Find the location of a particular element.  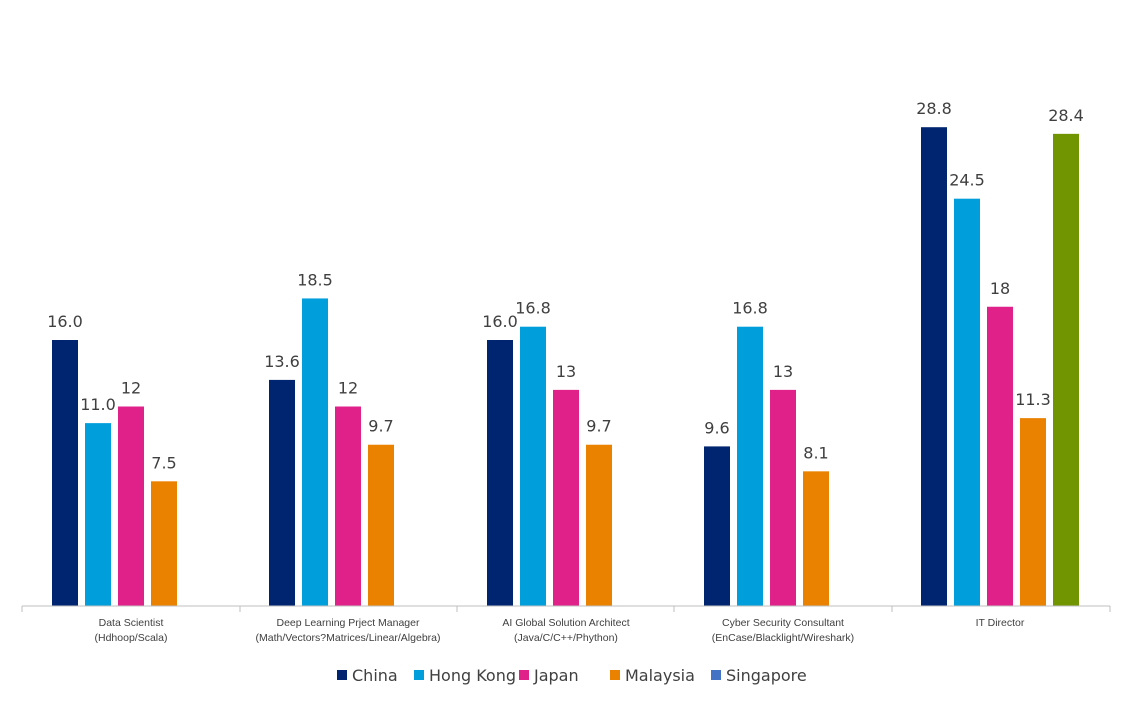

value-label-3-3: 8.1 is located at coordinates (815, 452).